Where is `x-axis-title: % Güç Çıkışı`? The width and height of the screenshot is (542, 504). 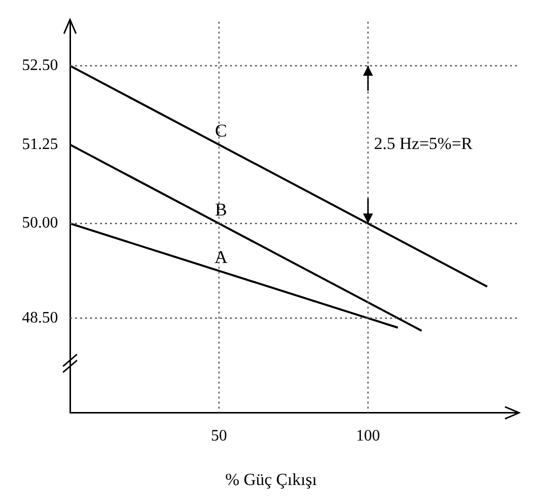
x-axis-title: % Güç Çıkışı is located at coordinates (271, 480).